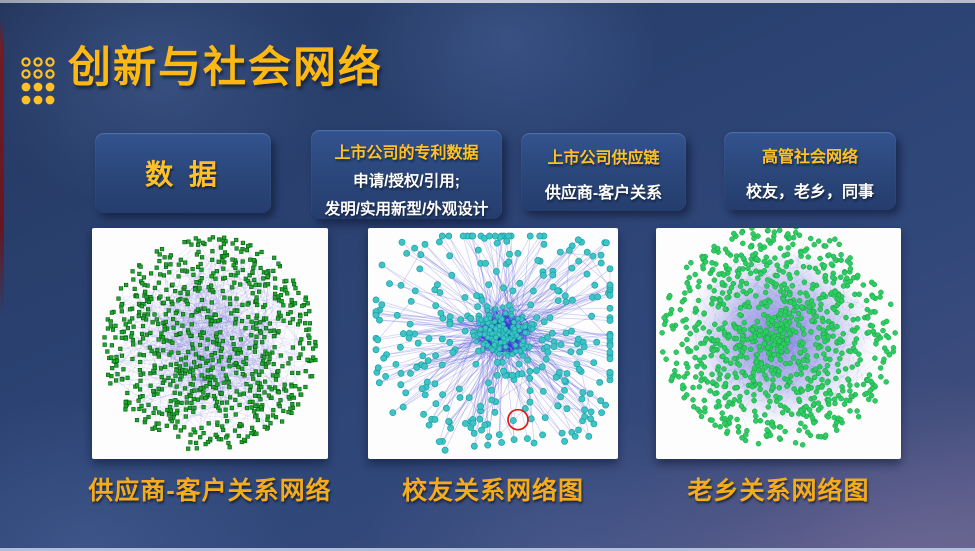 This screenshot has width=975, height=551. What do you see at coordinates (603, 158) in the screenshot?
I see `supply-chain-box-title: 上市公司供应链` at bounding box center [603, 158].